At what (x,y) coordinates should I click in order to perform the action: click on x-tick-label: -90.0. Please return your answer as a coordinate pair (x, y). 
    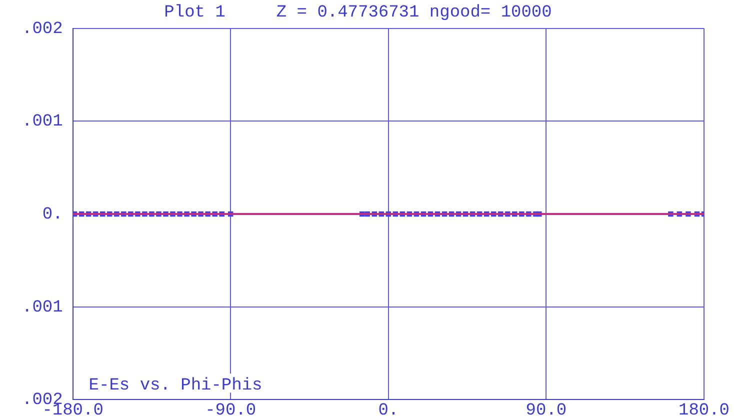
    Looking at the image, I should click on (230, 410).